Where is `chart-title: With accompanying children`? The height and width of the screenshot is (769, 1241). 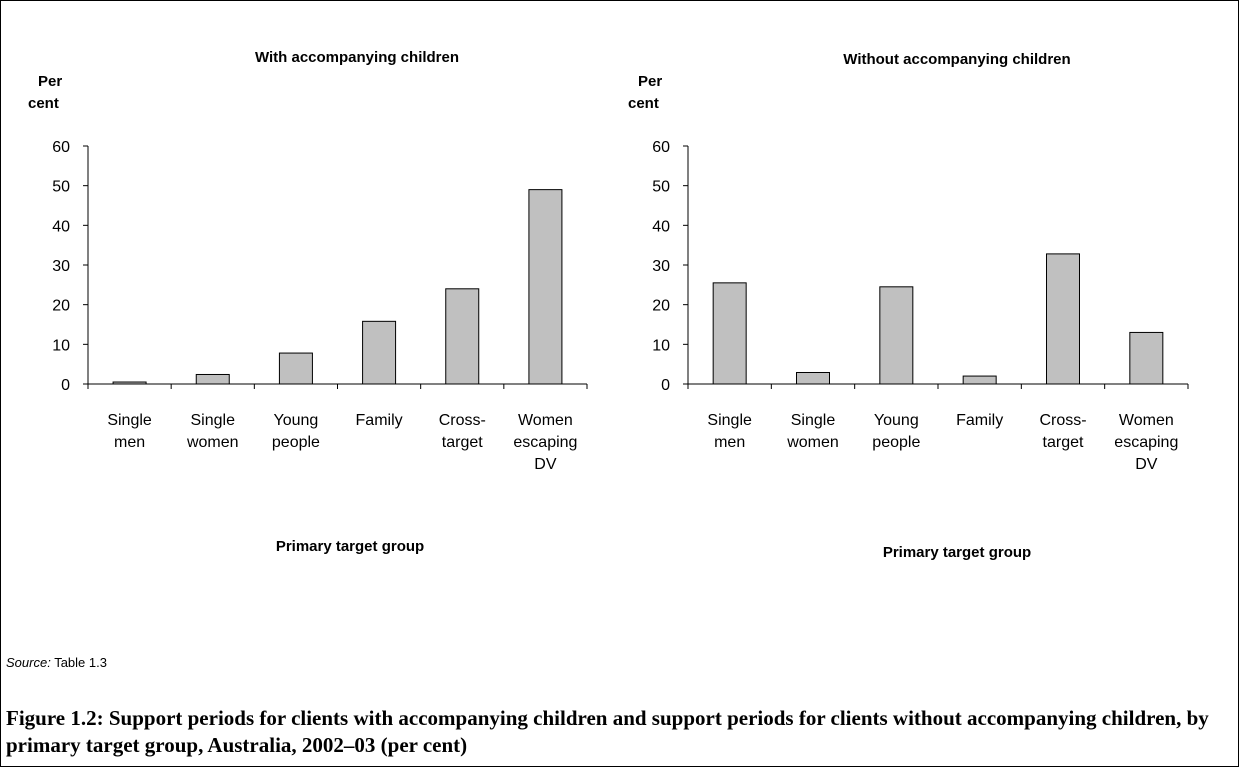
chart-title: With accompanying children is located at coordinates (357, 57).